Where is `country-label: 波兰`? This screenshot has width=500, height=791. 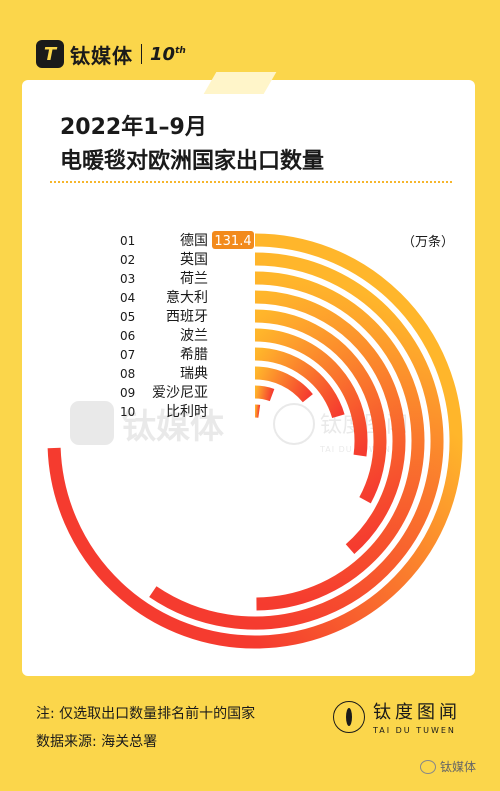
country-label: 波兰 is located at coordinates (194, 336).